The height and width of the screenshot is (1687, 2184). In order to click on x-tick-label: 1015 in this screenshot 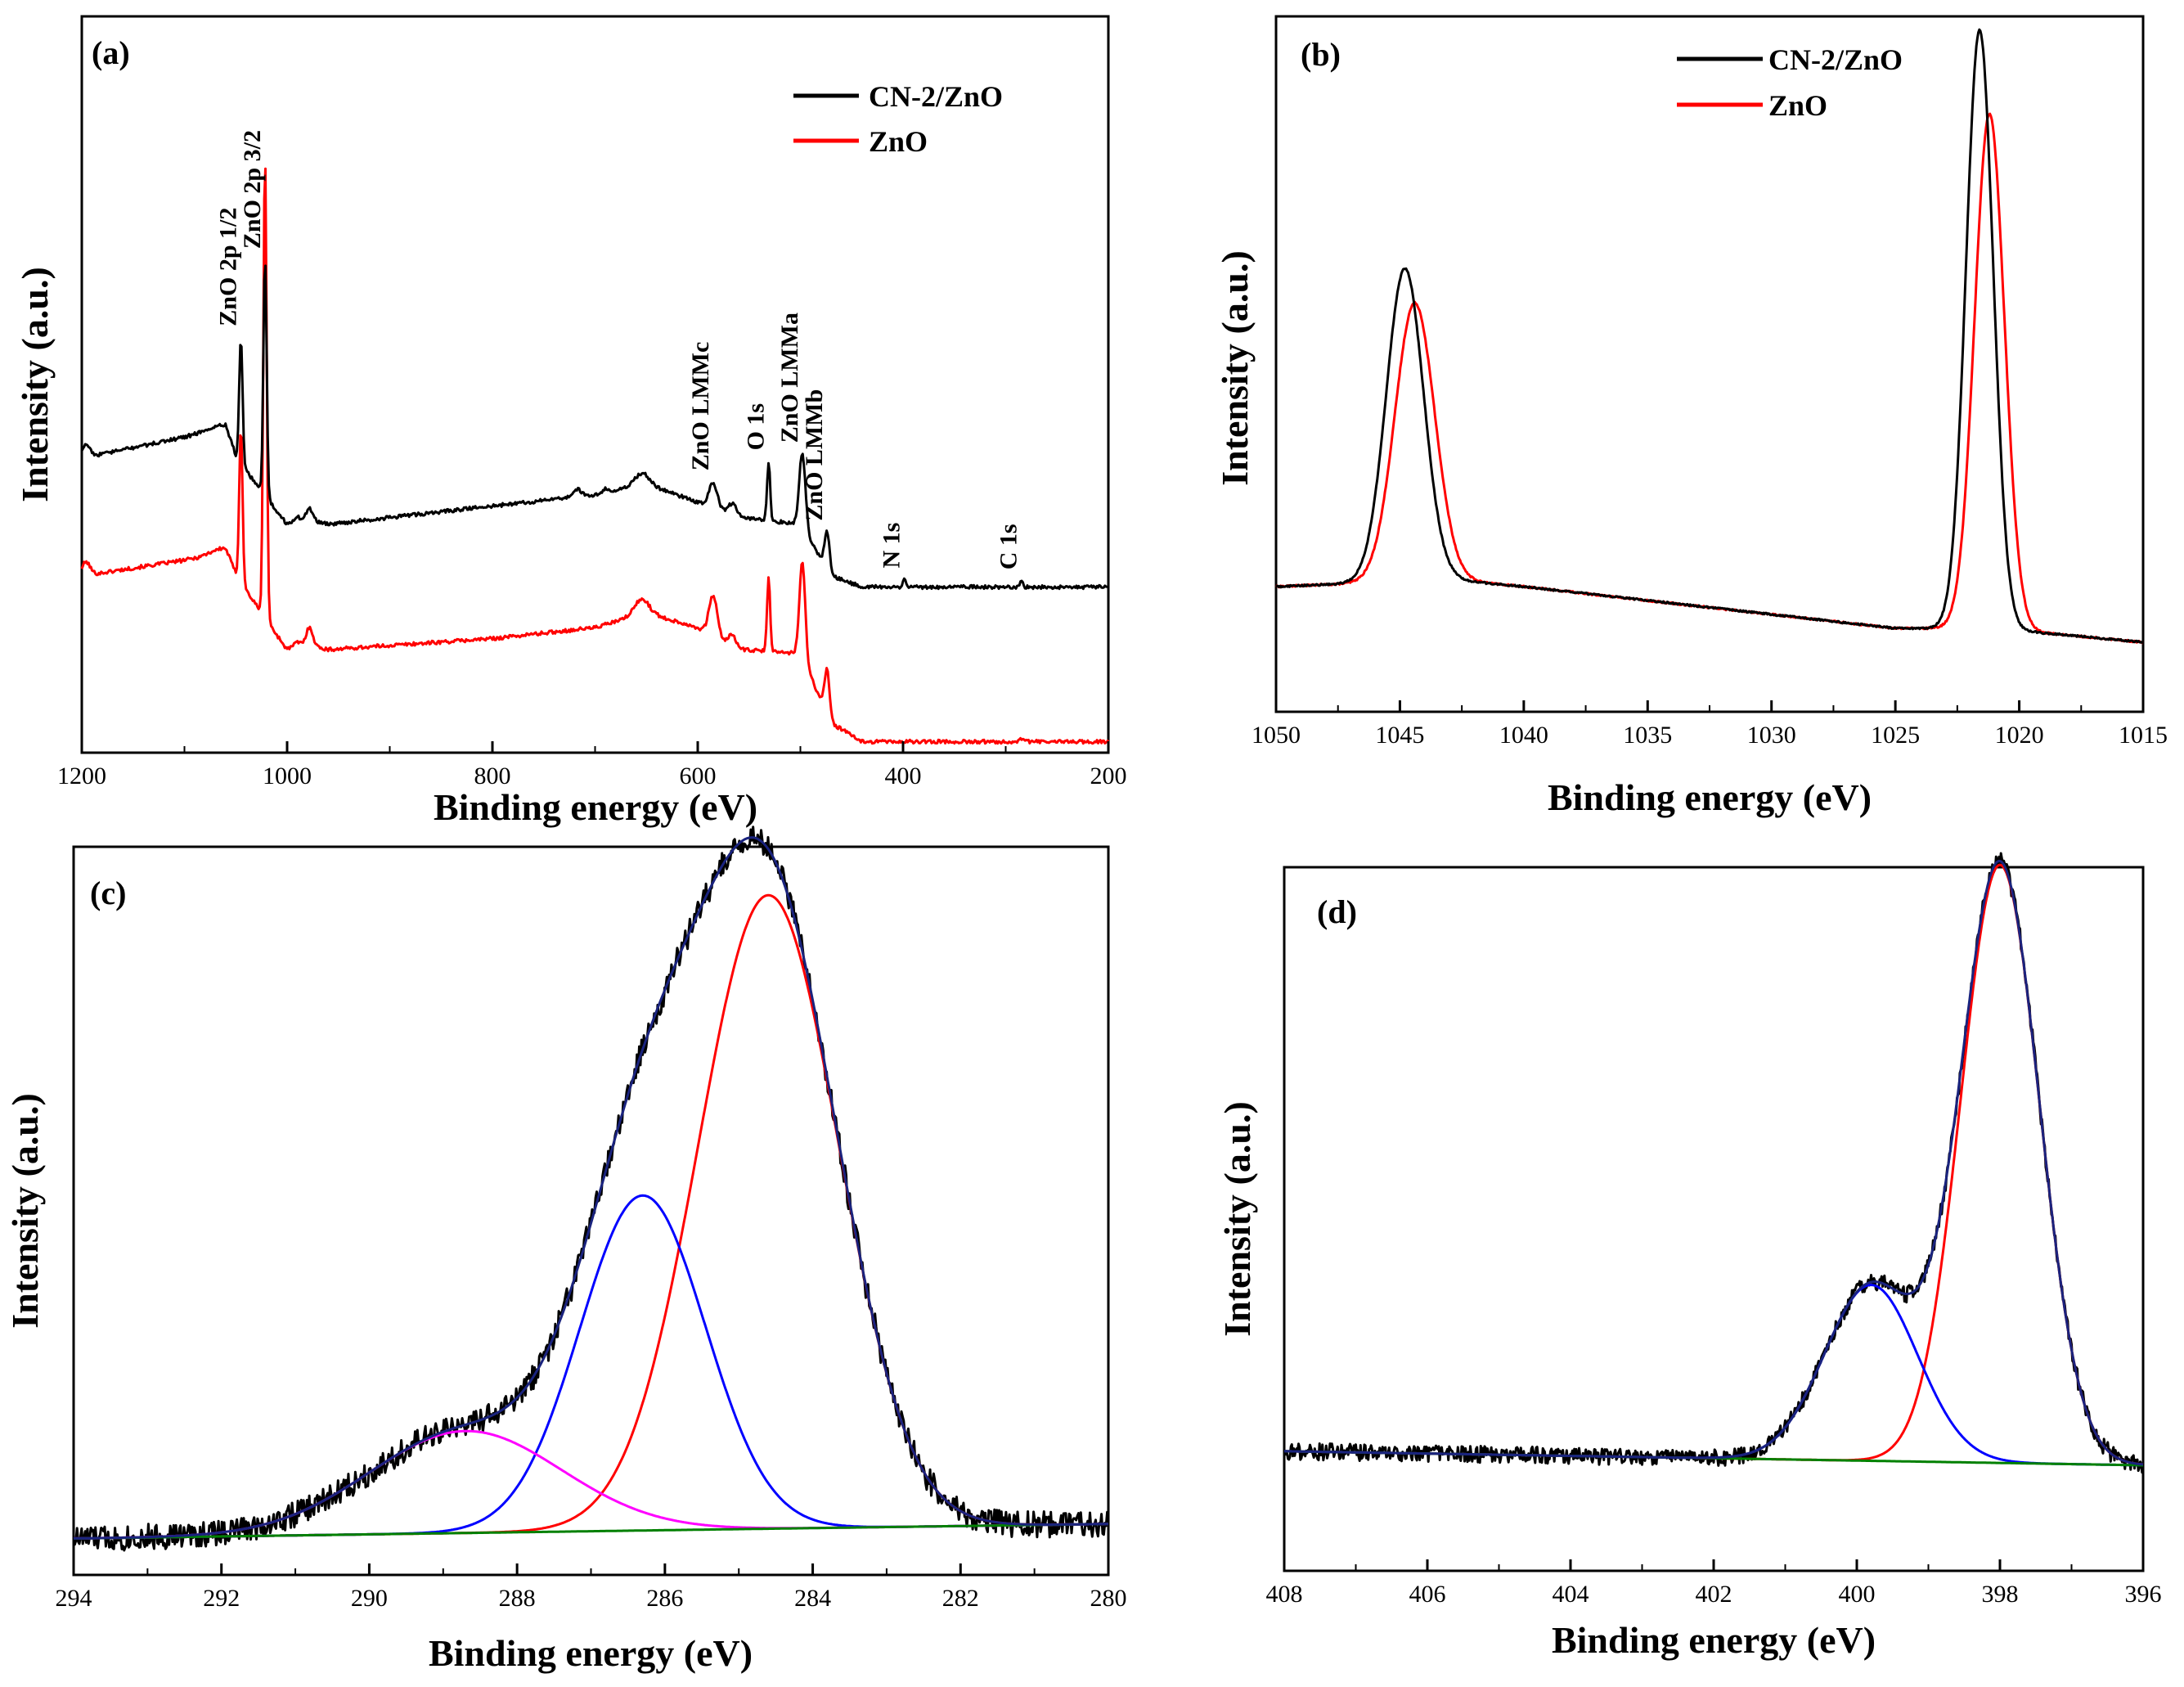, I will do `click(2143, 735)`.